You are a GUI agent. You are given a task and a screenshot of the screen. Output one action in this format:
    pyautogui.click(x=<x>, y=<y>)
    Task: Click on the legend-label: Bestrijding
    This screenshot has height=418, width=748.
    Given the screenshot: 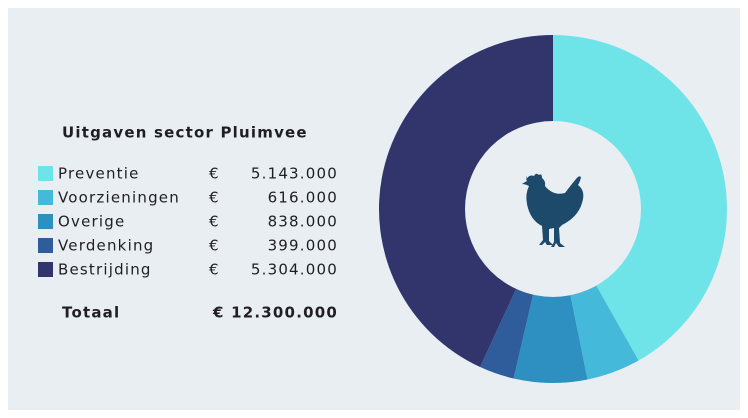 What is the action you would take?
    pyautogui.click(x=105, y=270)
    